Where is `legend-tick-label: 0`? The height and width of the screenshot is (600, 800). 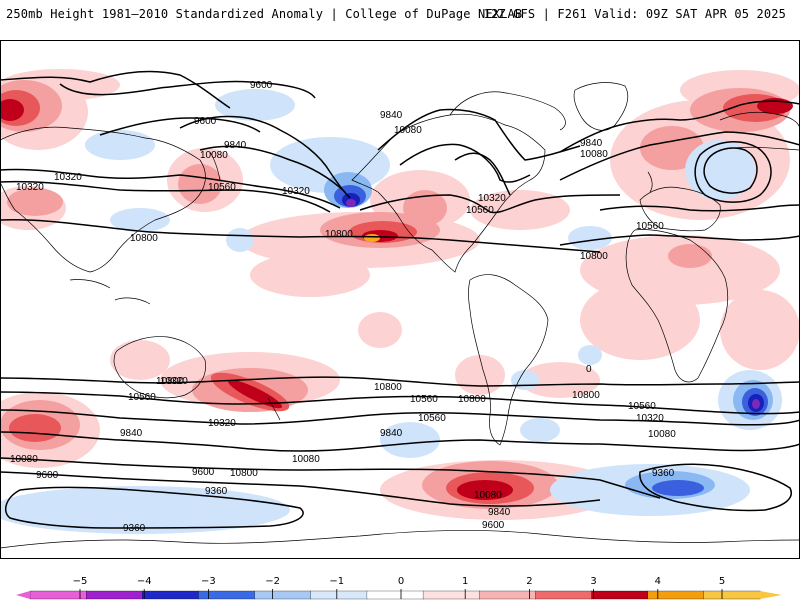 legend-tick-label: 0 is located at coordinates (401, 581).